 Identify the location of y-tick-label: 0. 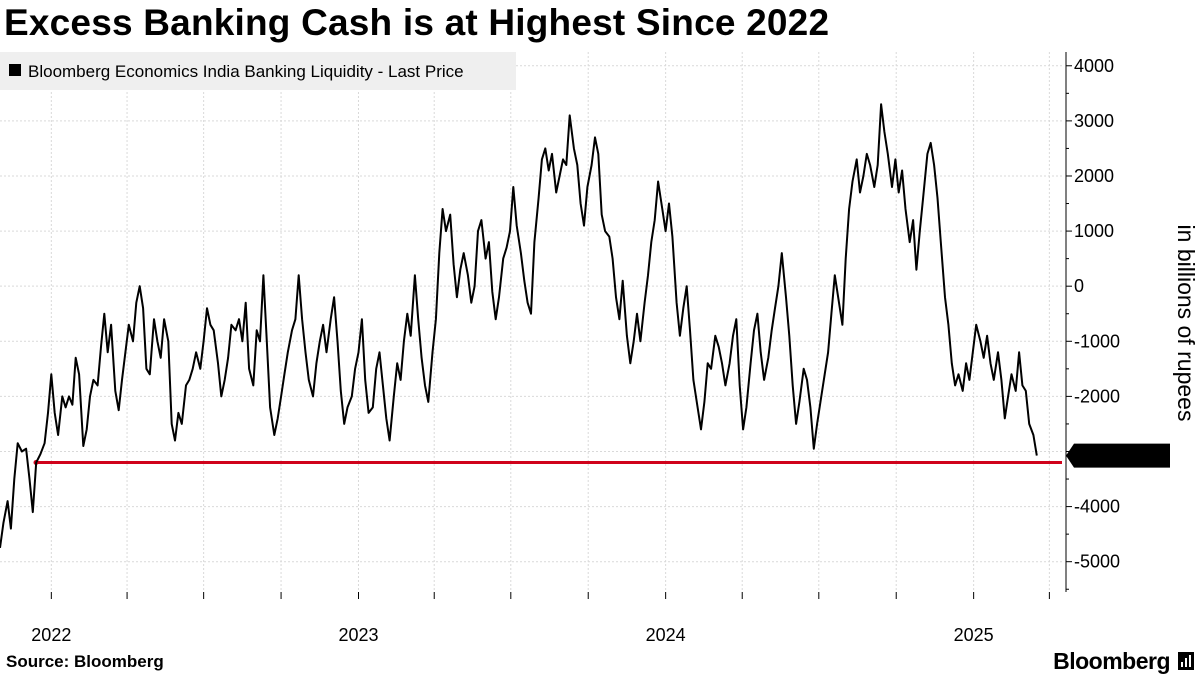
(1079, 286).